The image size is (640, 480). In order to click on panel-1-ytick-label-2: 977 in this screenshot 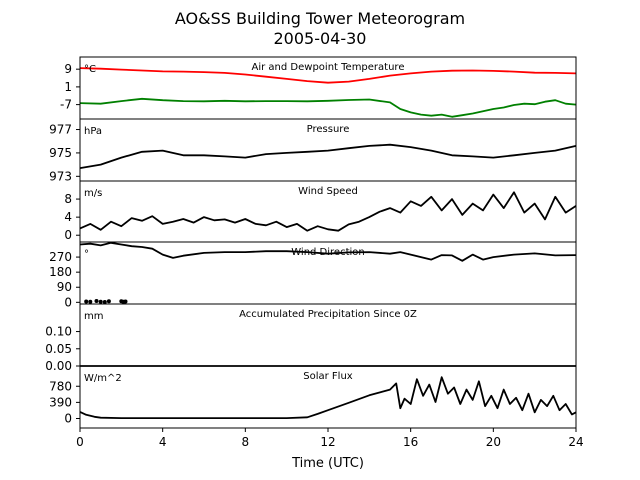, I will do `click(60, 130)`.